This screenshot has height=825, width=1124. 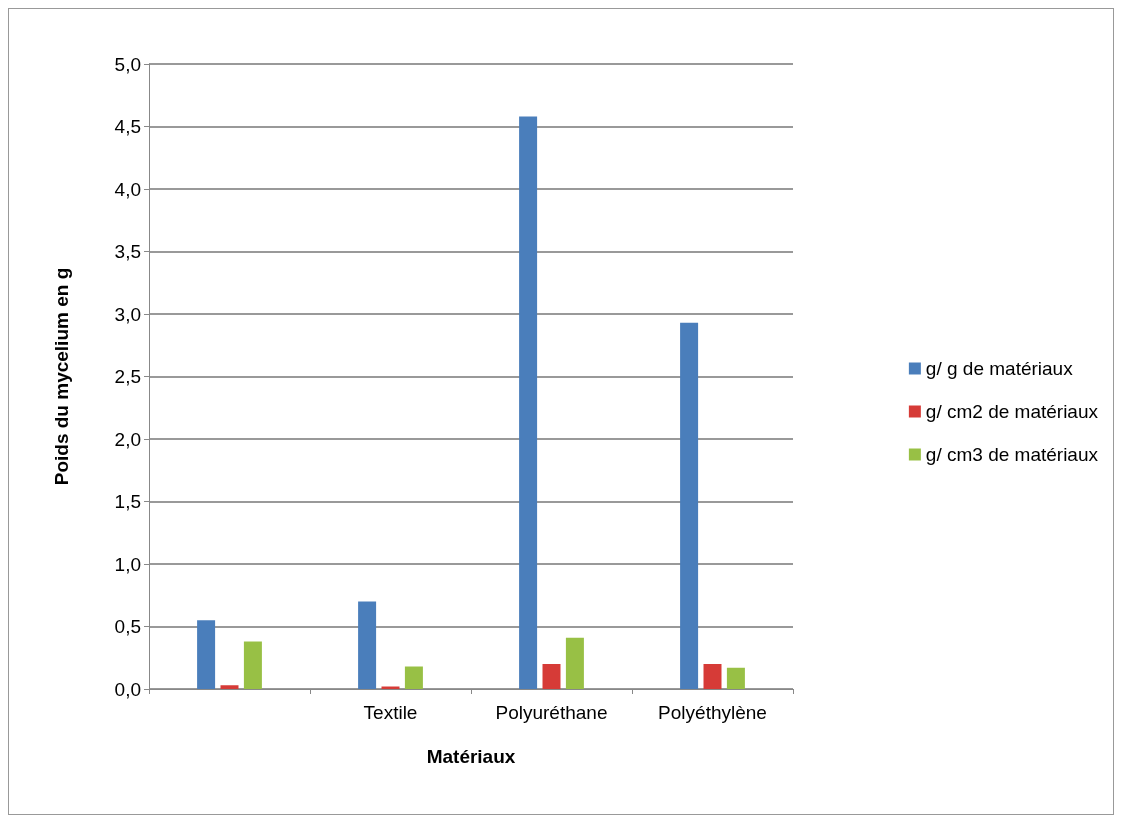 I want to click on y-tick-label: 5,0, so click(x=127, y=64).